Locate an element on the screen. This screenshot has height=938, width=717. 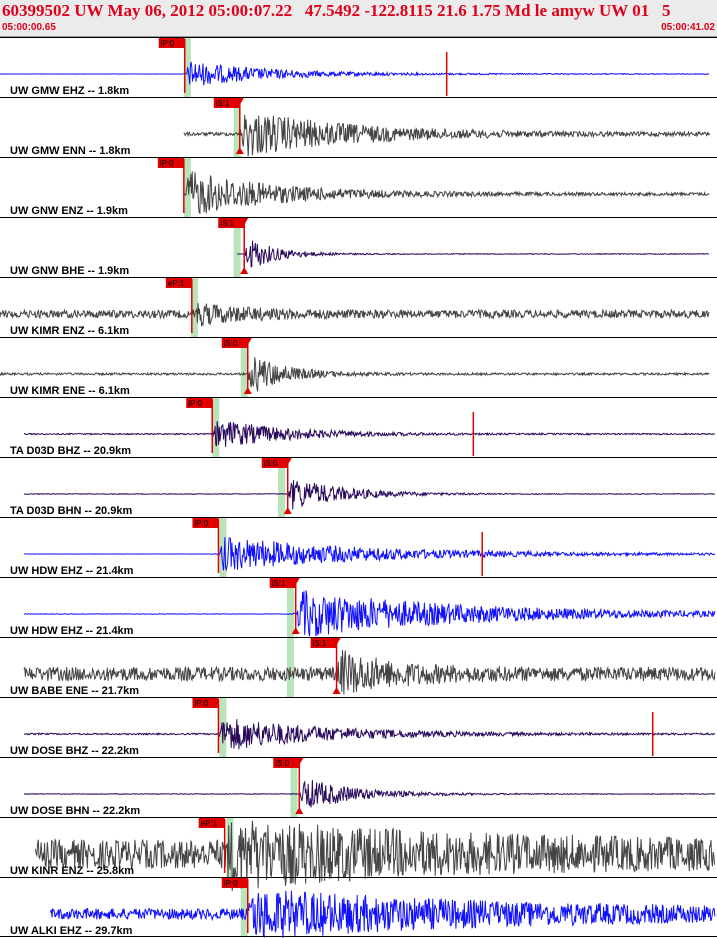
trace-row: iS:1 UW GMW ENN -- 1.8km is located at coordinates (358, 127).